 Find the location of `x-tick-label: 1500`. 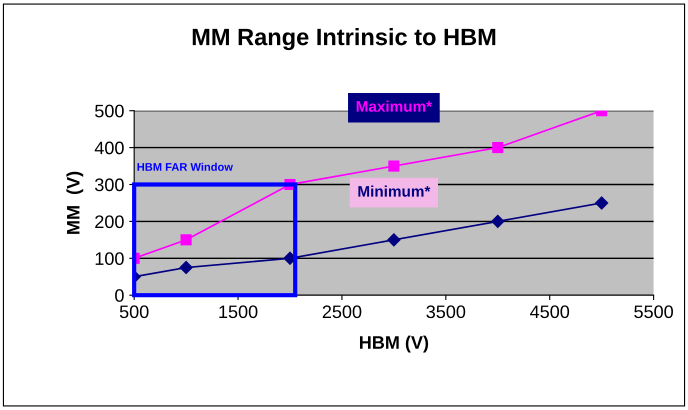

x-tick-label: 1500 is located at coordinates (238, 311).